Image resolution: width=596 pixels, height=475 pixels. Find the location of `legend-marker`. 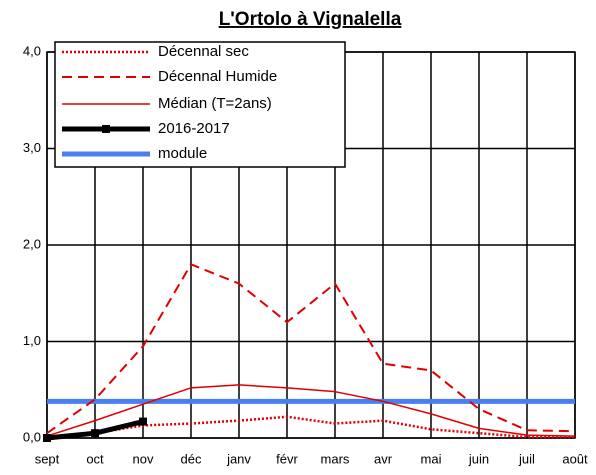

legend-marker is located at coordinates (106, 129).